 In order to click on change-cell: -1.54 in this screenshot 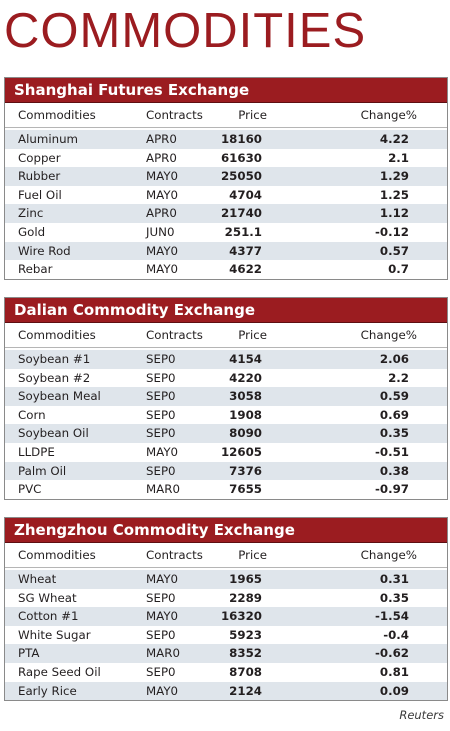, I will do `click(391, 616)`.